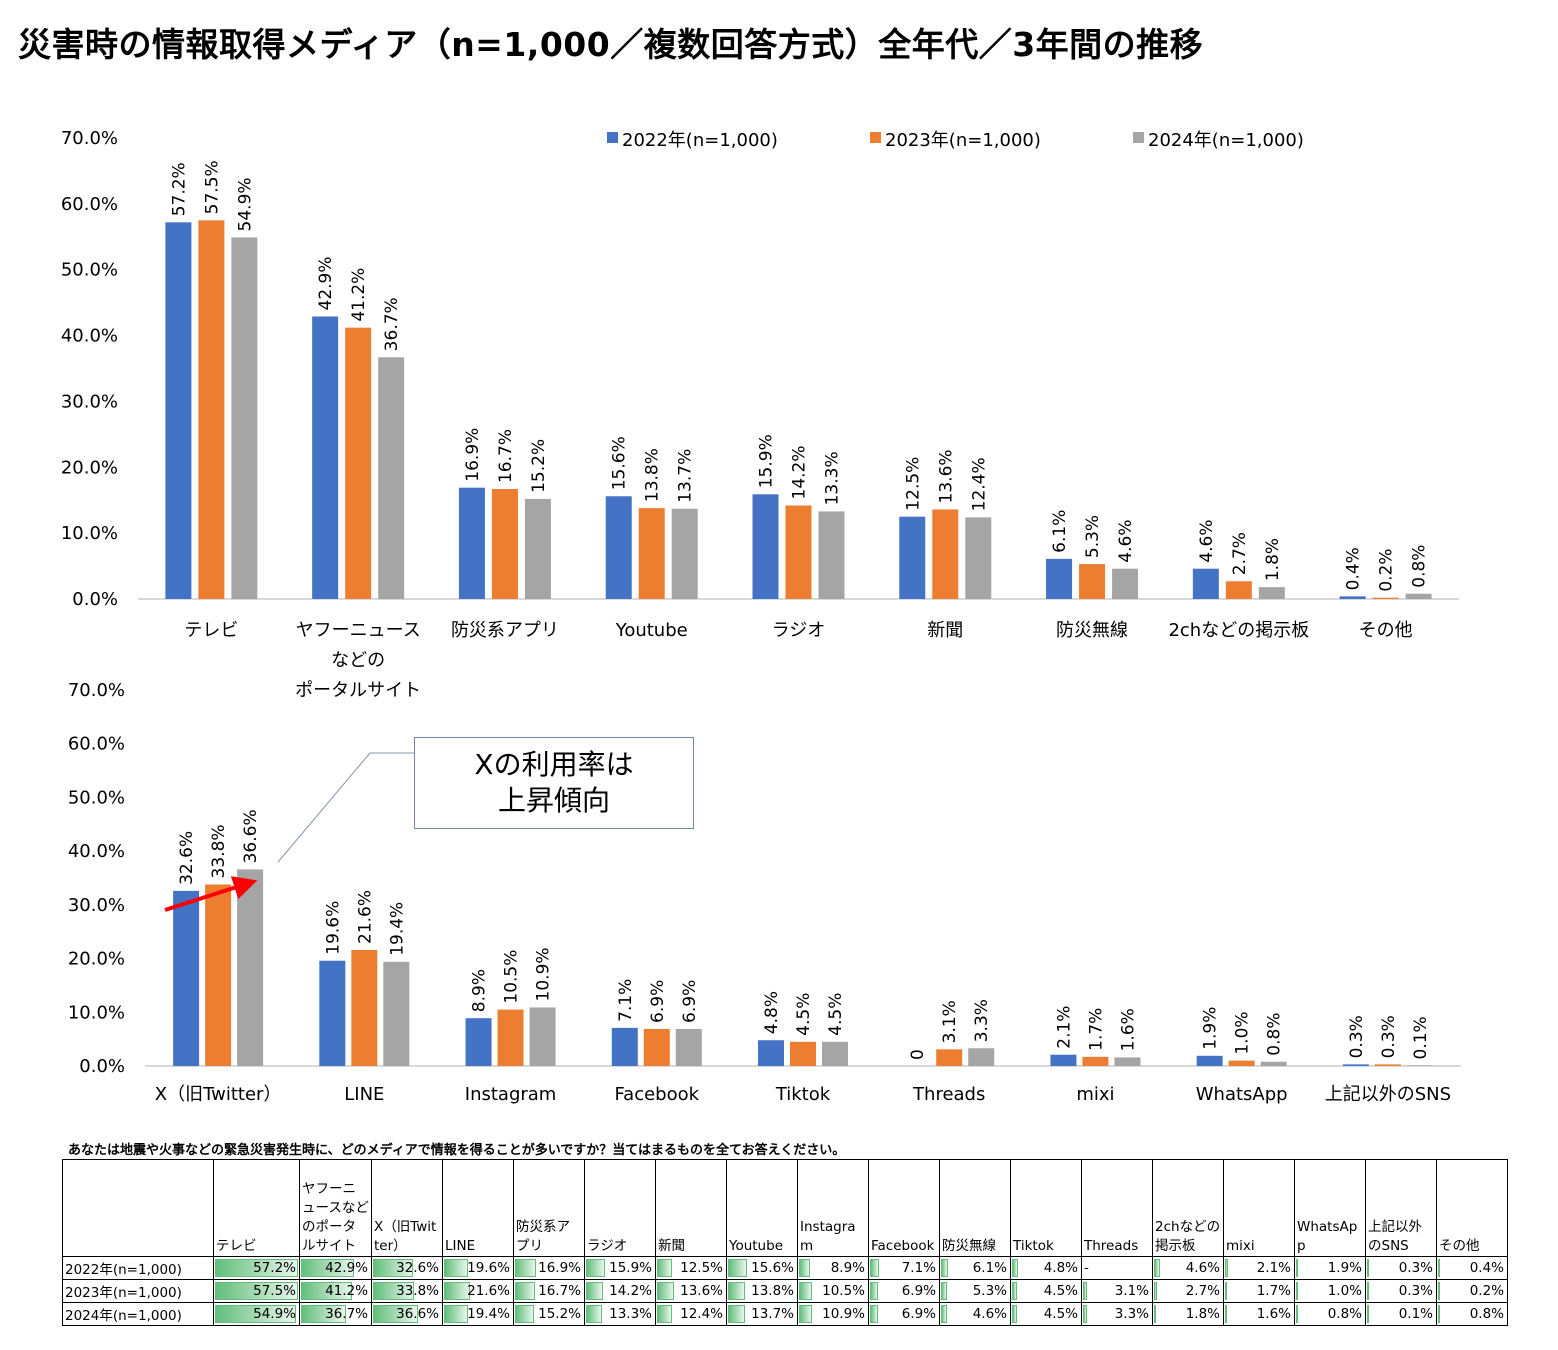  What do you see at coordinates (346, 1291) in the screenshot?
I see `cell-value: 41.2%` at bounding box center [346, 1291].